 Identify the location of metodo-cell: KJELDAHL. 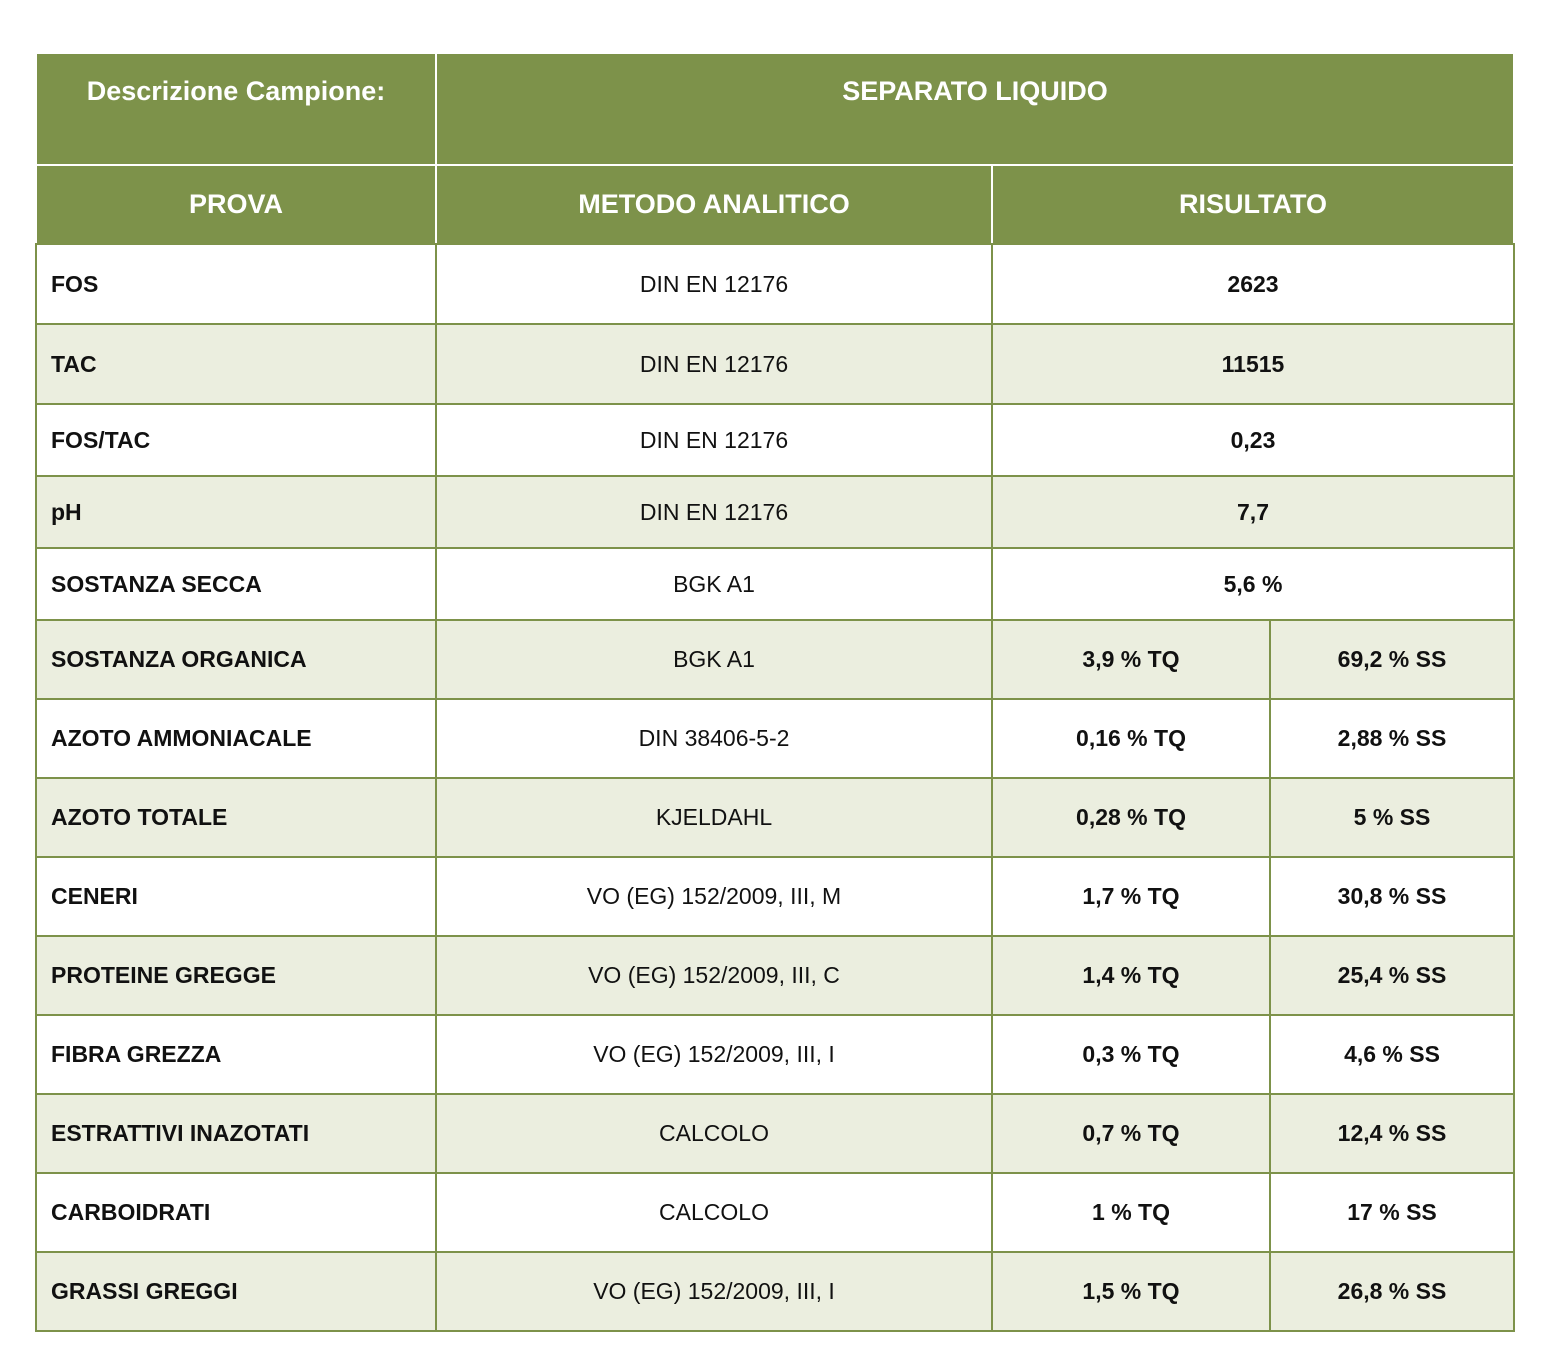
(714, 817).